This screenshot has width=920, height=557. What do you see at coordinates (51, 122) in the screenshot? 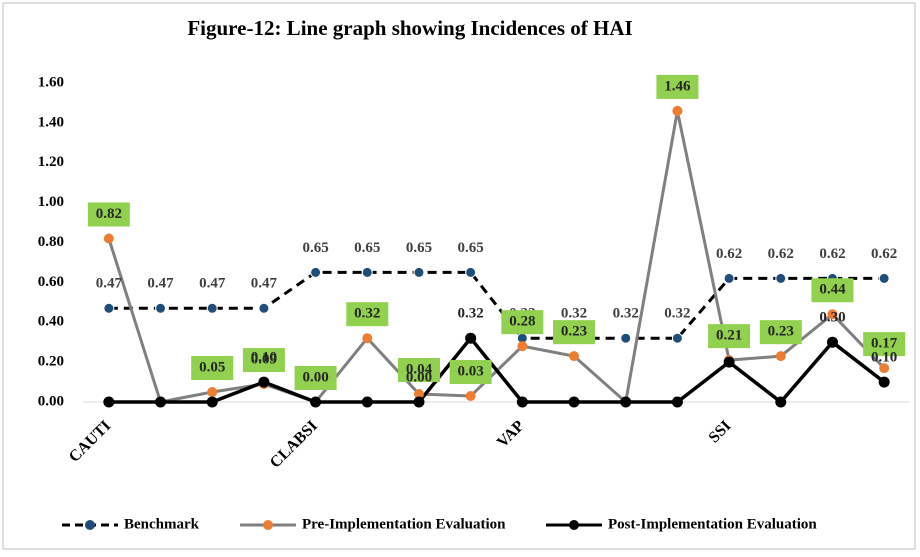
I see `y-tick-label: 1.40` at bounding box center [51, 122].